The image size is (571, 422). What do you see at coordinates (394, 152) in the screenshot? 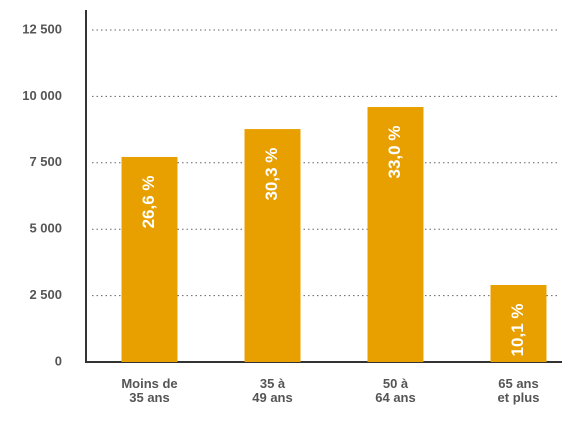
I see `bar-label: 33,0 %` at bounding box center [394, 152].